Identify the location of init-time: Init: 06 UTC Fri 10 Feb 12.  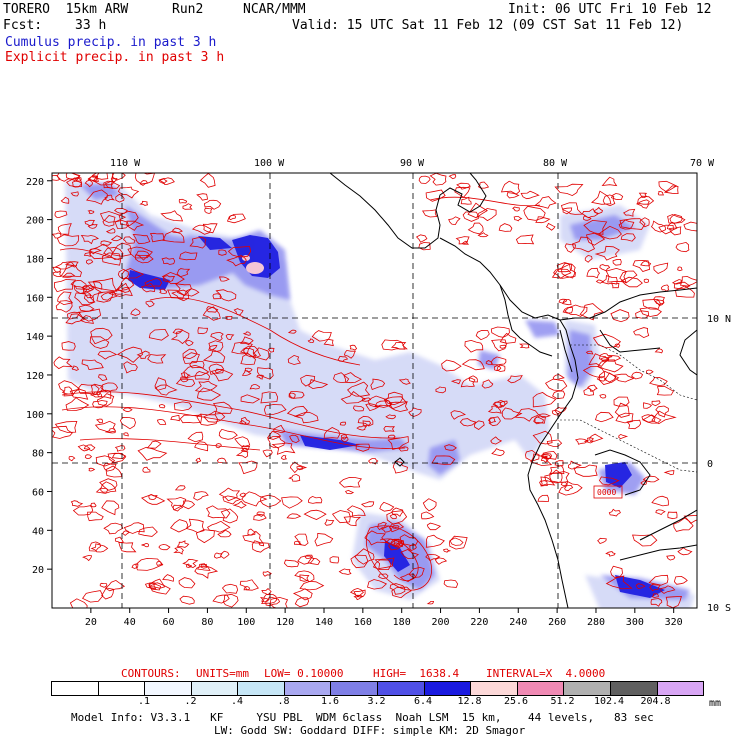
(610, 9).